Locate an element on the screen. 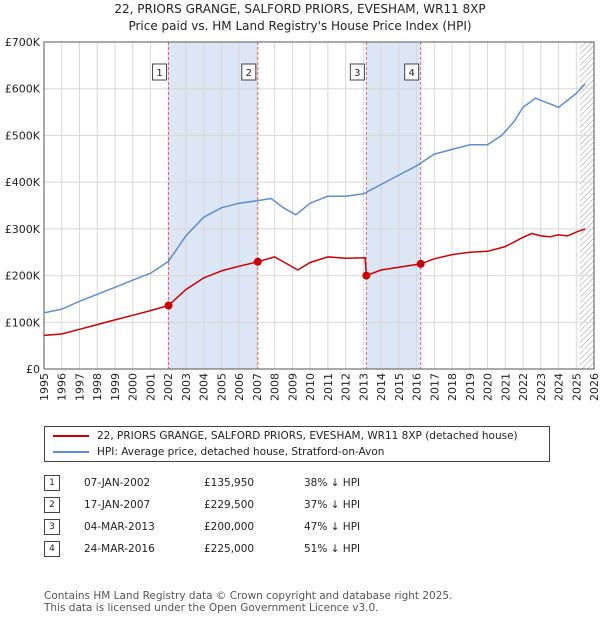 Image resolution: width=600 pixels, height=620 pixels. transaction-hpi: 38% ↓ HPI is located at coordinates (332, 483).